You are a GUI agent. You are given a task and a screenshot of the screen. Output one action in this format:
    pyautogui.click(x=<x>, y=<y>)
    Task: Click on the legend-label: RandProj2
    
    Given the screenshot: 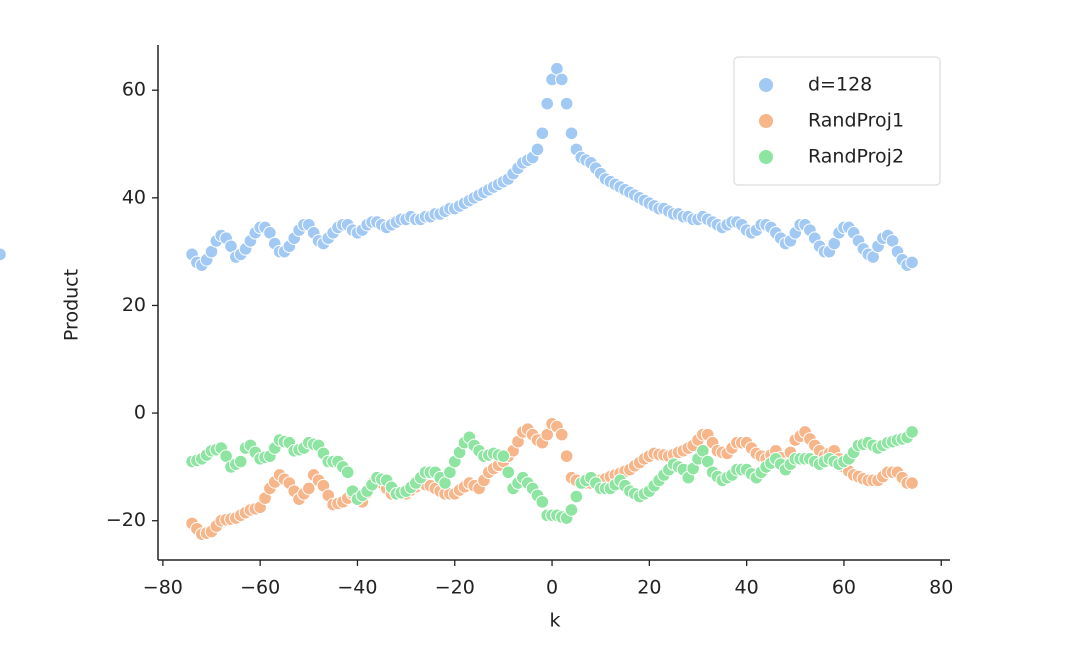 What is the action you would take?
    pyautogui.click(x=856, y=157)
    